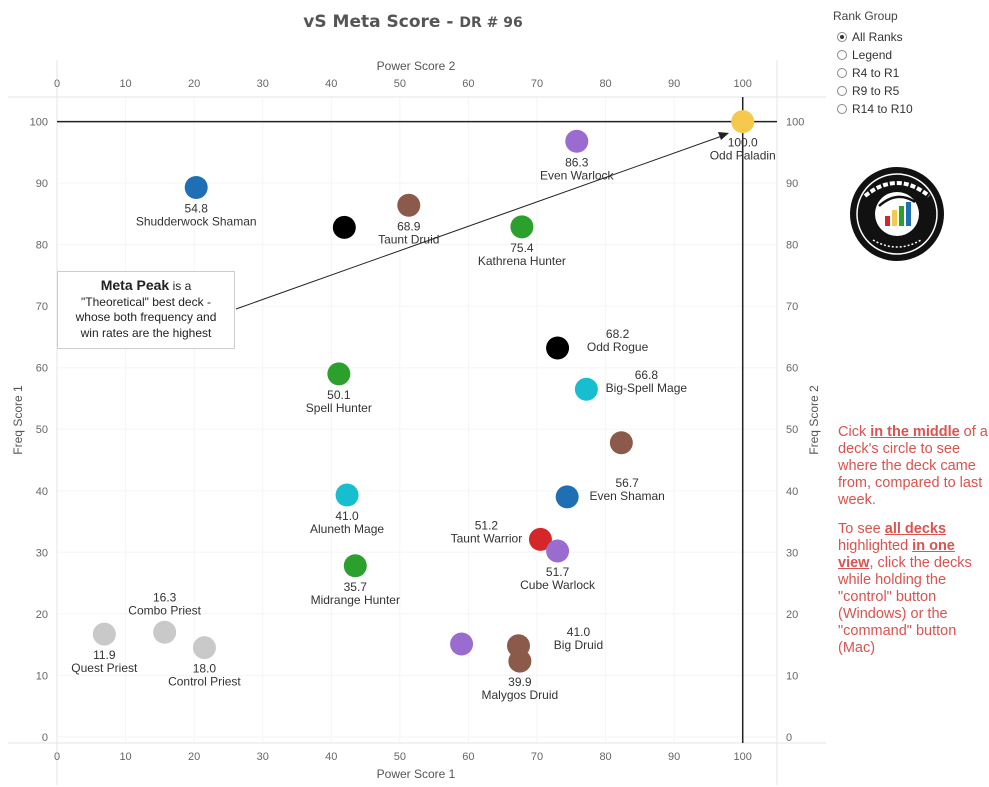 This screenshot has height=787, width=989. Describe the element at coordinates (146, 332) in the screenshot. I see `annotation-line4: win rates are the highest` at that location.